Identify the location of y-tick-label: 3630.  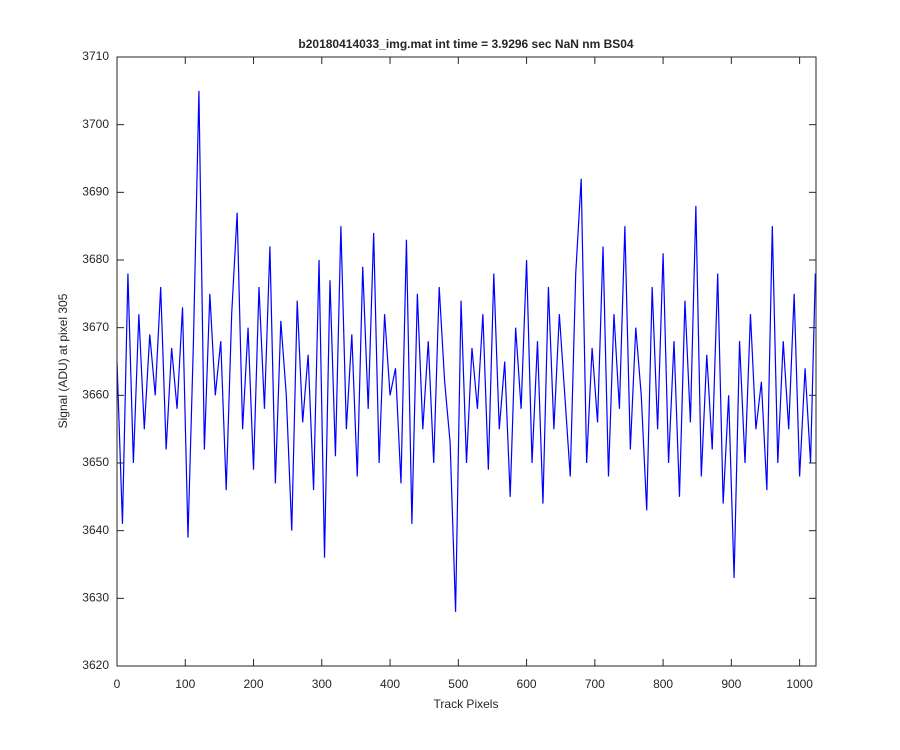
(95, 598).